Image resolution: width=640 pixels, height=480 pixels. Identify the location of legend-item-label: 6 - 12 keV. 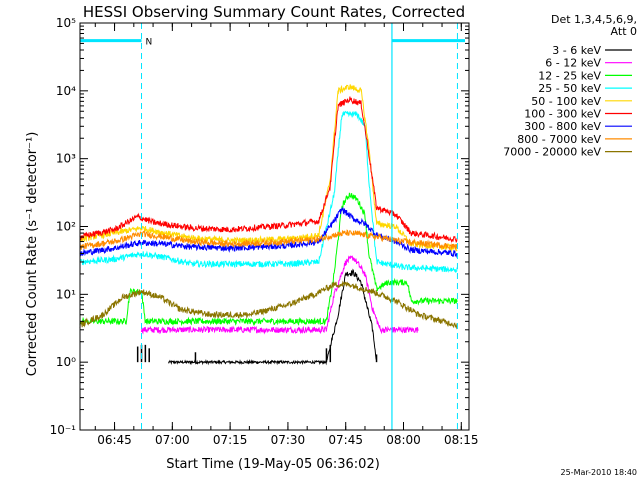
(573, 63).